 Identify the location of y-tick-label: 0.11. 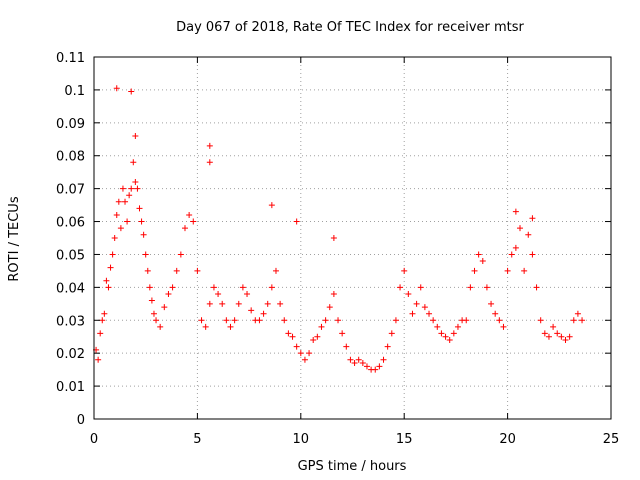
(70, 58).